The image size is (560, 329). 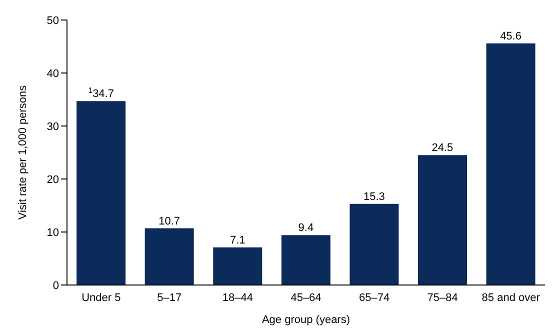 I want to click on y-tick-label: 40, so click(x=52, y=74).